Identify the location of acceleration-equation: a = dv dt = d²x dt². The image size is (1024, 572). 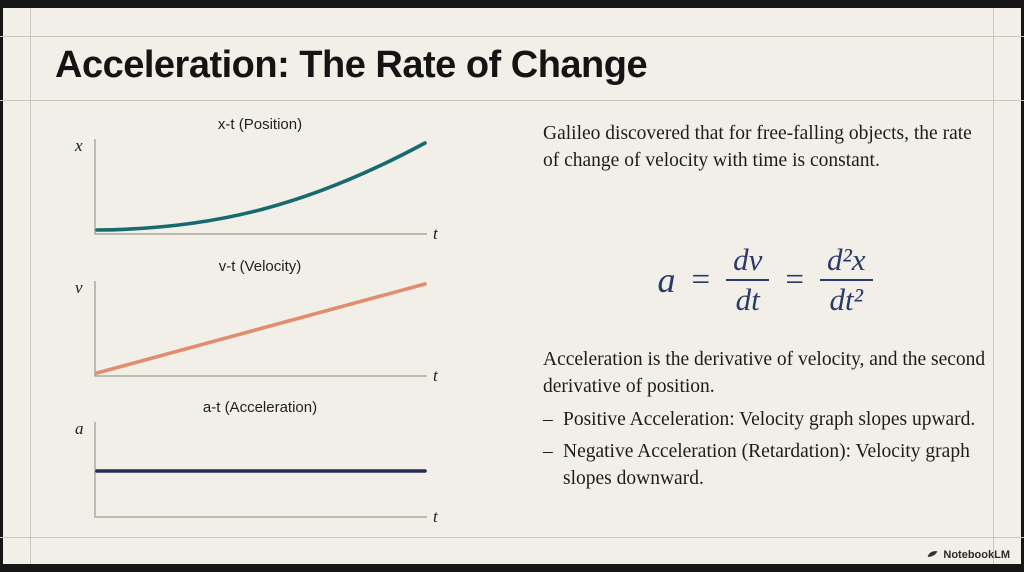
(765, 280).